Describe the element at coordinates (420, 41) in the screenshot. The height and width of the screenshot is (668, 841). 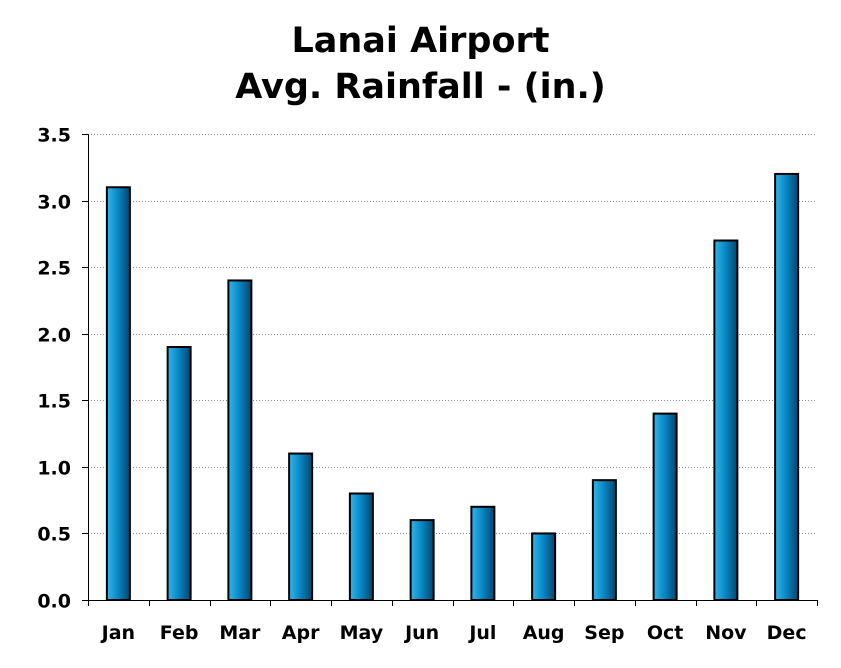
I see `chart-title-line-1: Lanai Airport` at that location.